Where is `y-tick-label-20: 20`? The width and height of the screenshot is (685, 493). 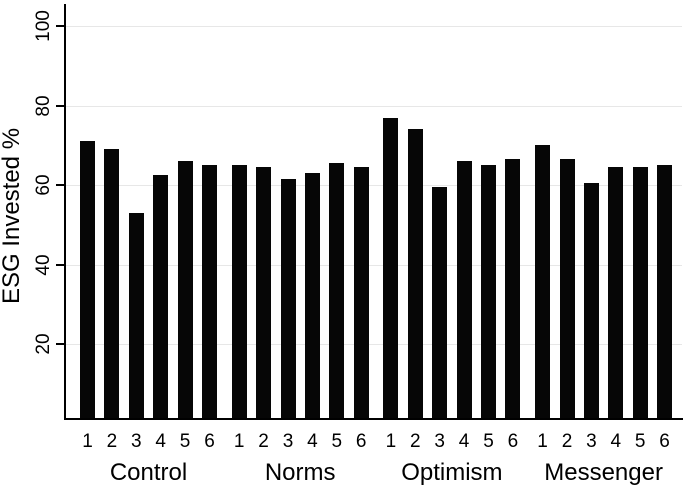
y-tick-label-20: 20 is located at coordinates (43, 344).